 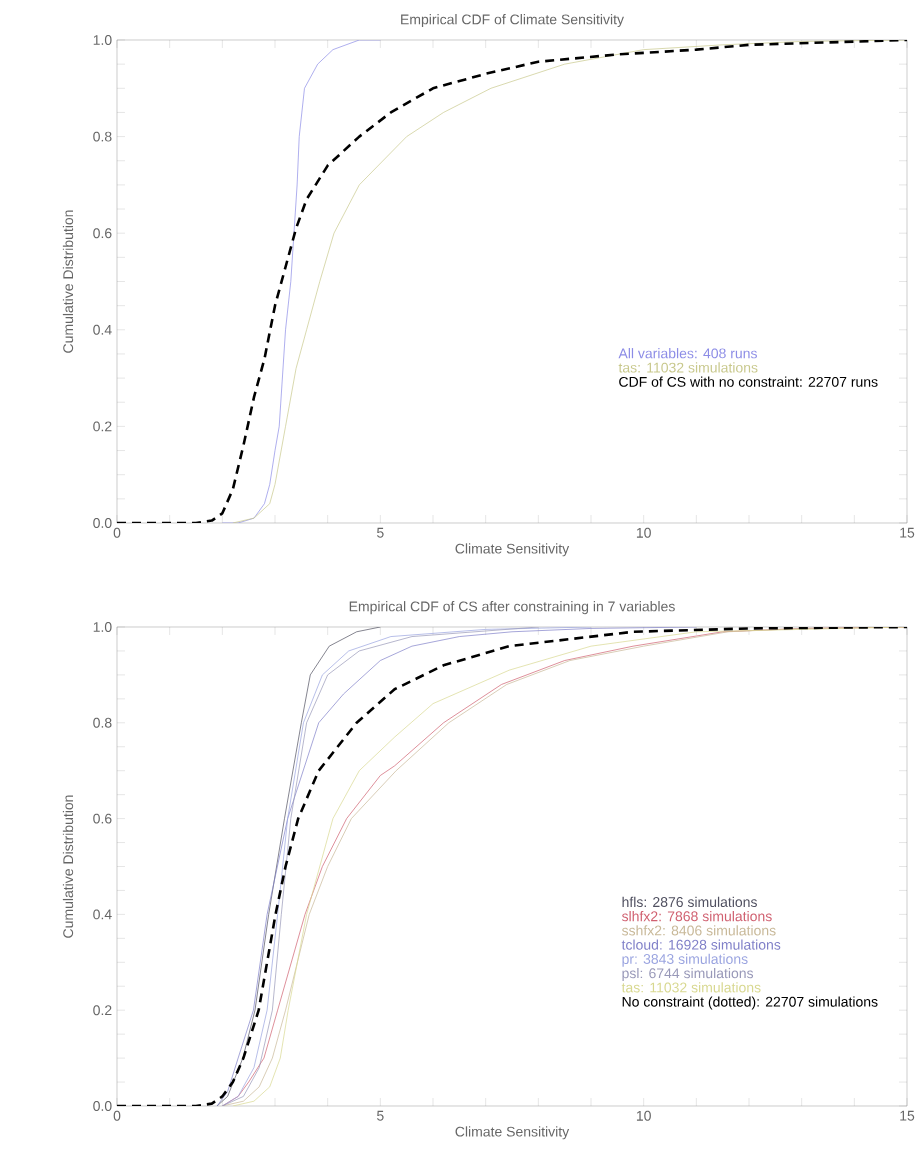 I want to click on chart-title: Empirical CDF of CS after constraining in 7 variables, so click(x=512, y=608).